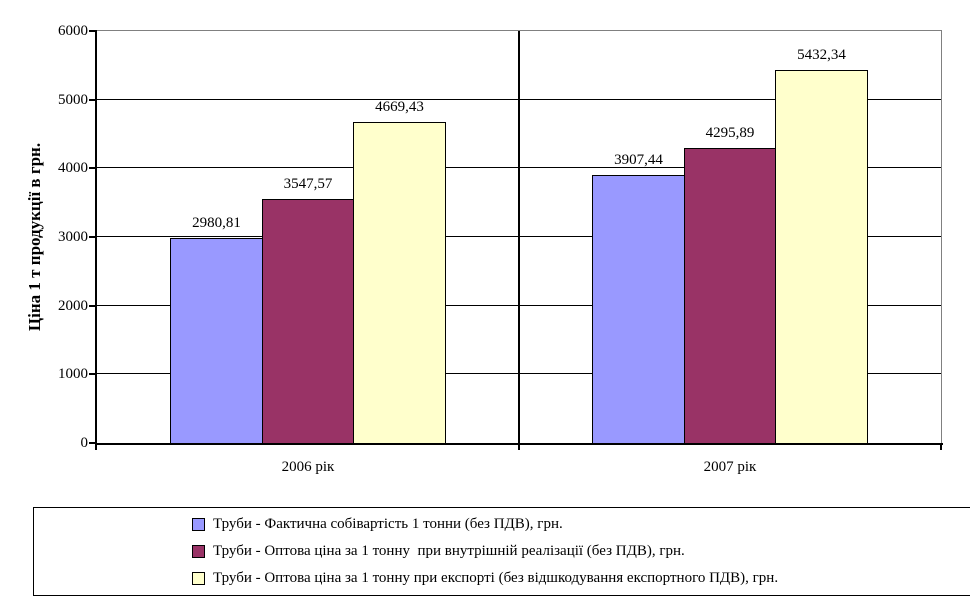 The width and height of the screenshot is (970, 604). I want to click on bar-value-label: 2980,81, so click(216, 223).